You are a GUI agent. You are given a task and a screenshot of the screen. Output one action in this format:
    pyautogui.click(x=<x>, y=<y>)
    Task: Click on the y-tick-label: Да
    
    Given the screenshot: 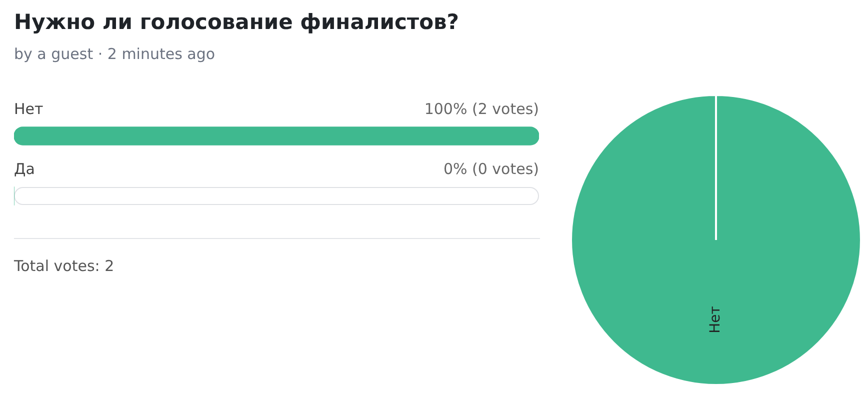 What is the action you would take?
    pyautogui.click(x=24, y=169)
    